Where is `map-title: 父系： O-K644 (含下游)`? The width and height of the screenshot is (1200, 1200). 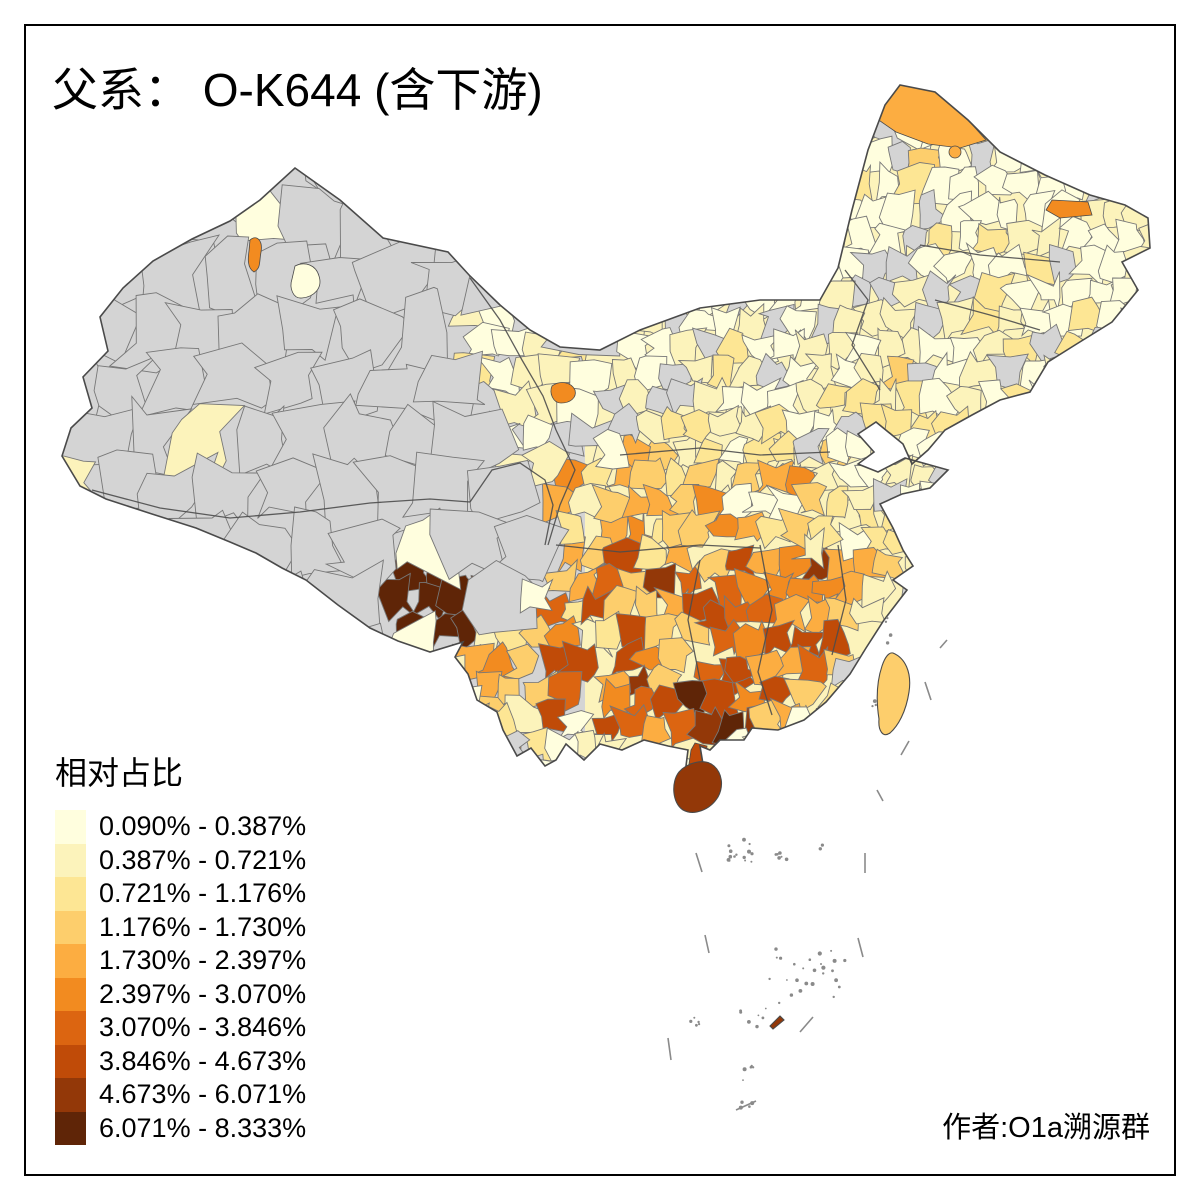
map-title: 父系： O-K644 (含下游) is located at coordinates (297, 90).